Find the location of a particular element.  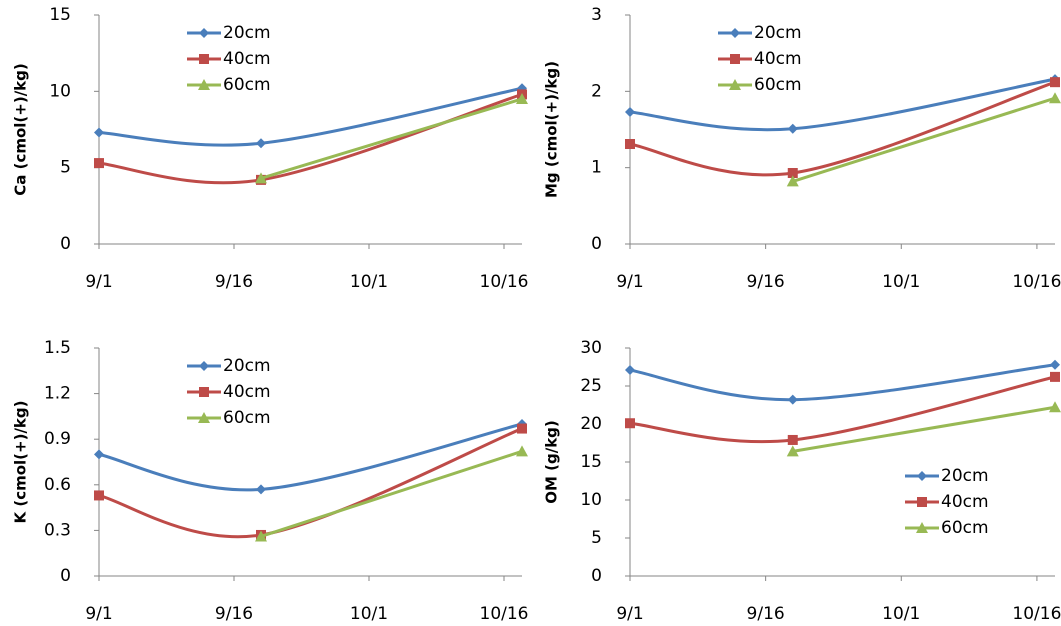

y-tick-label: 0.6 is located at coordinates (57, 485).